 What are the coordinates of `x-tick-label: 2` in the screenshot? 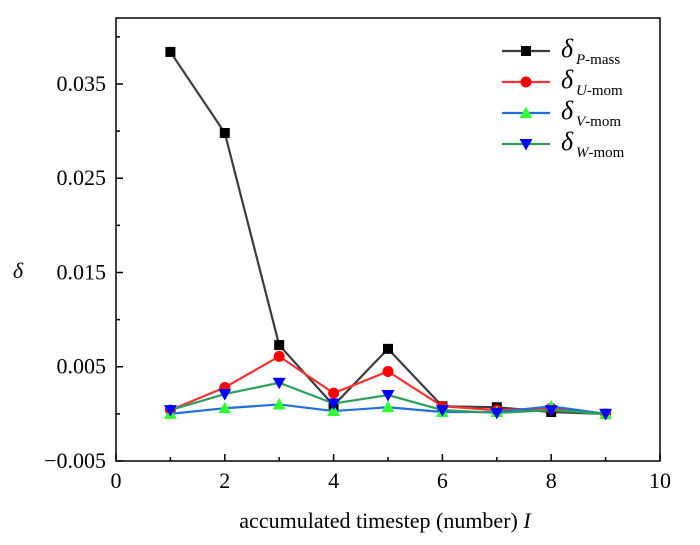 It's located at (224, 480).